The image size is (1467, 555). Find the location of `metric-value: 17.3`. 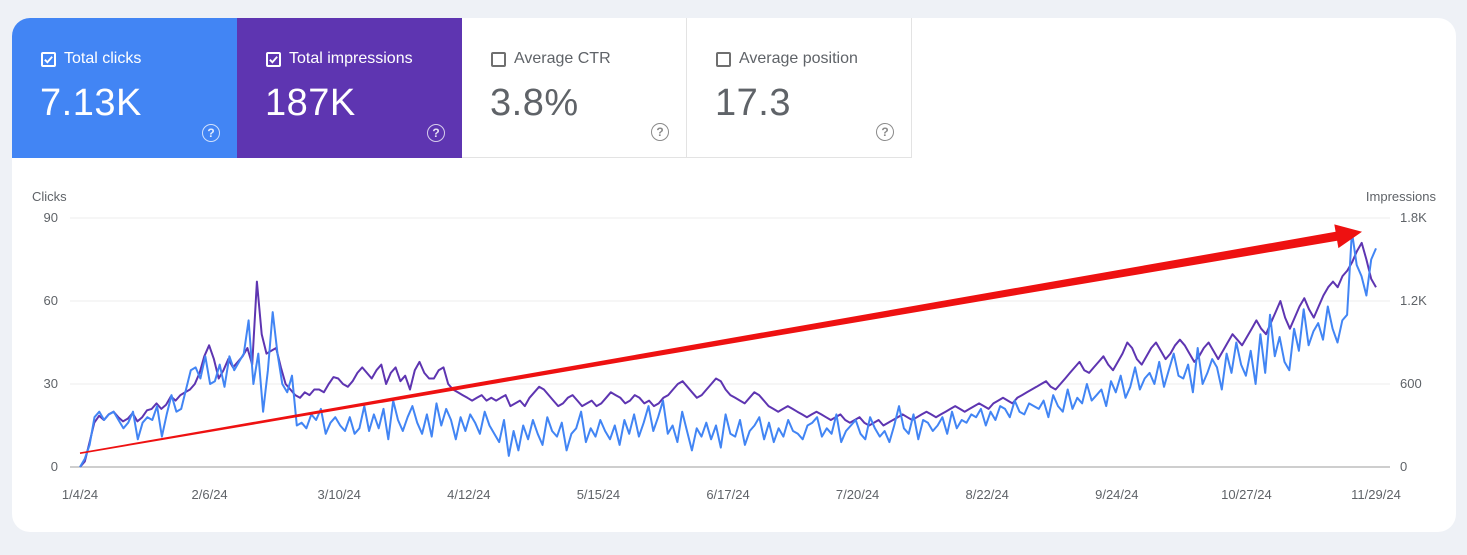

metric-value: 17.3 is located at coordinates (753, 103).